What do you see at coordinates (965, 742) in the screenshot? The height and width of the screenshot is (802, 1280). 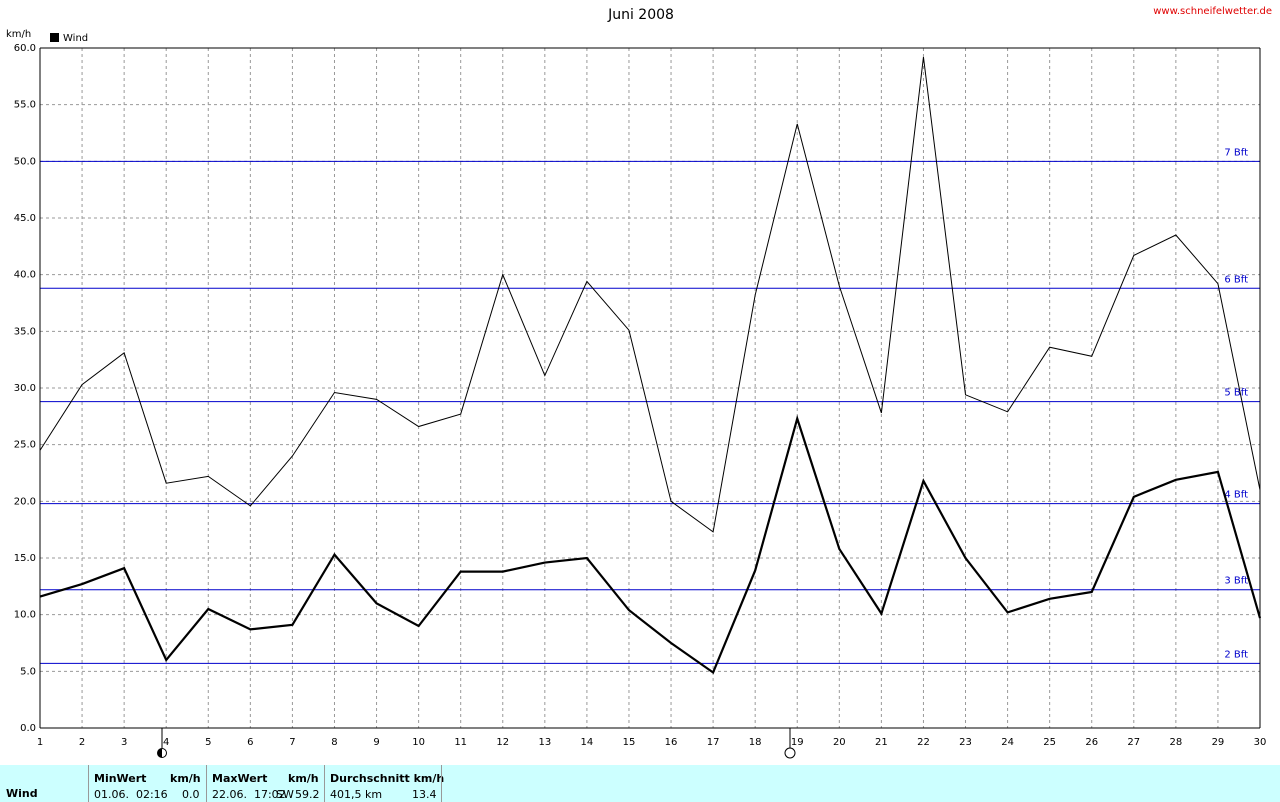 I see `x-tick-label: 23` at bounding box center [965, 742].